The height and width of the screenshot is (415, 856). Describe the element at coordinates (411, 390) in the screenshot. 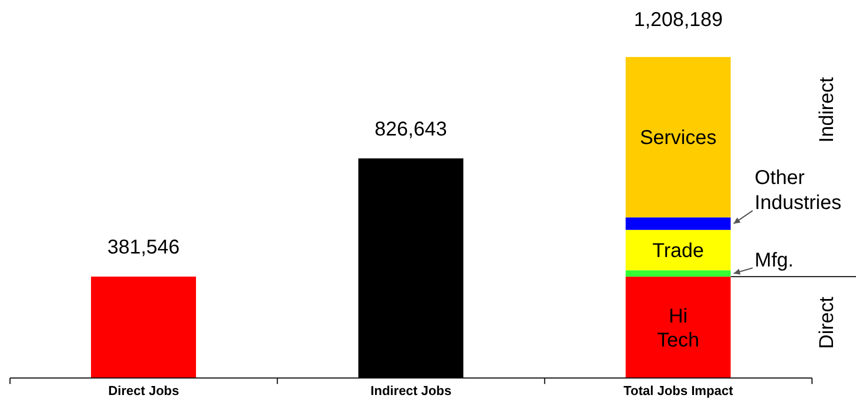

I see `x-tick-label: Indirect Jobs` at that location.